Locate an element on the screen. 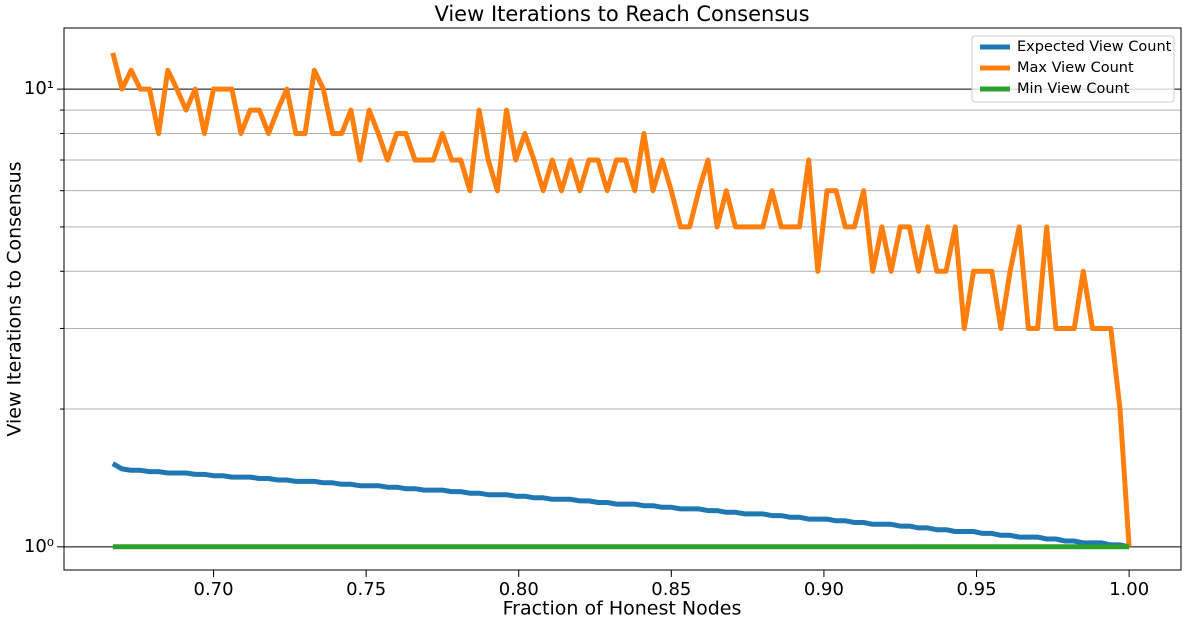  x-tick-label: 0.90 is located at coordinates (824, 589).